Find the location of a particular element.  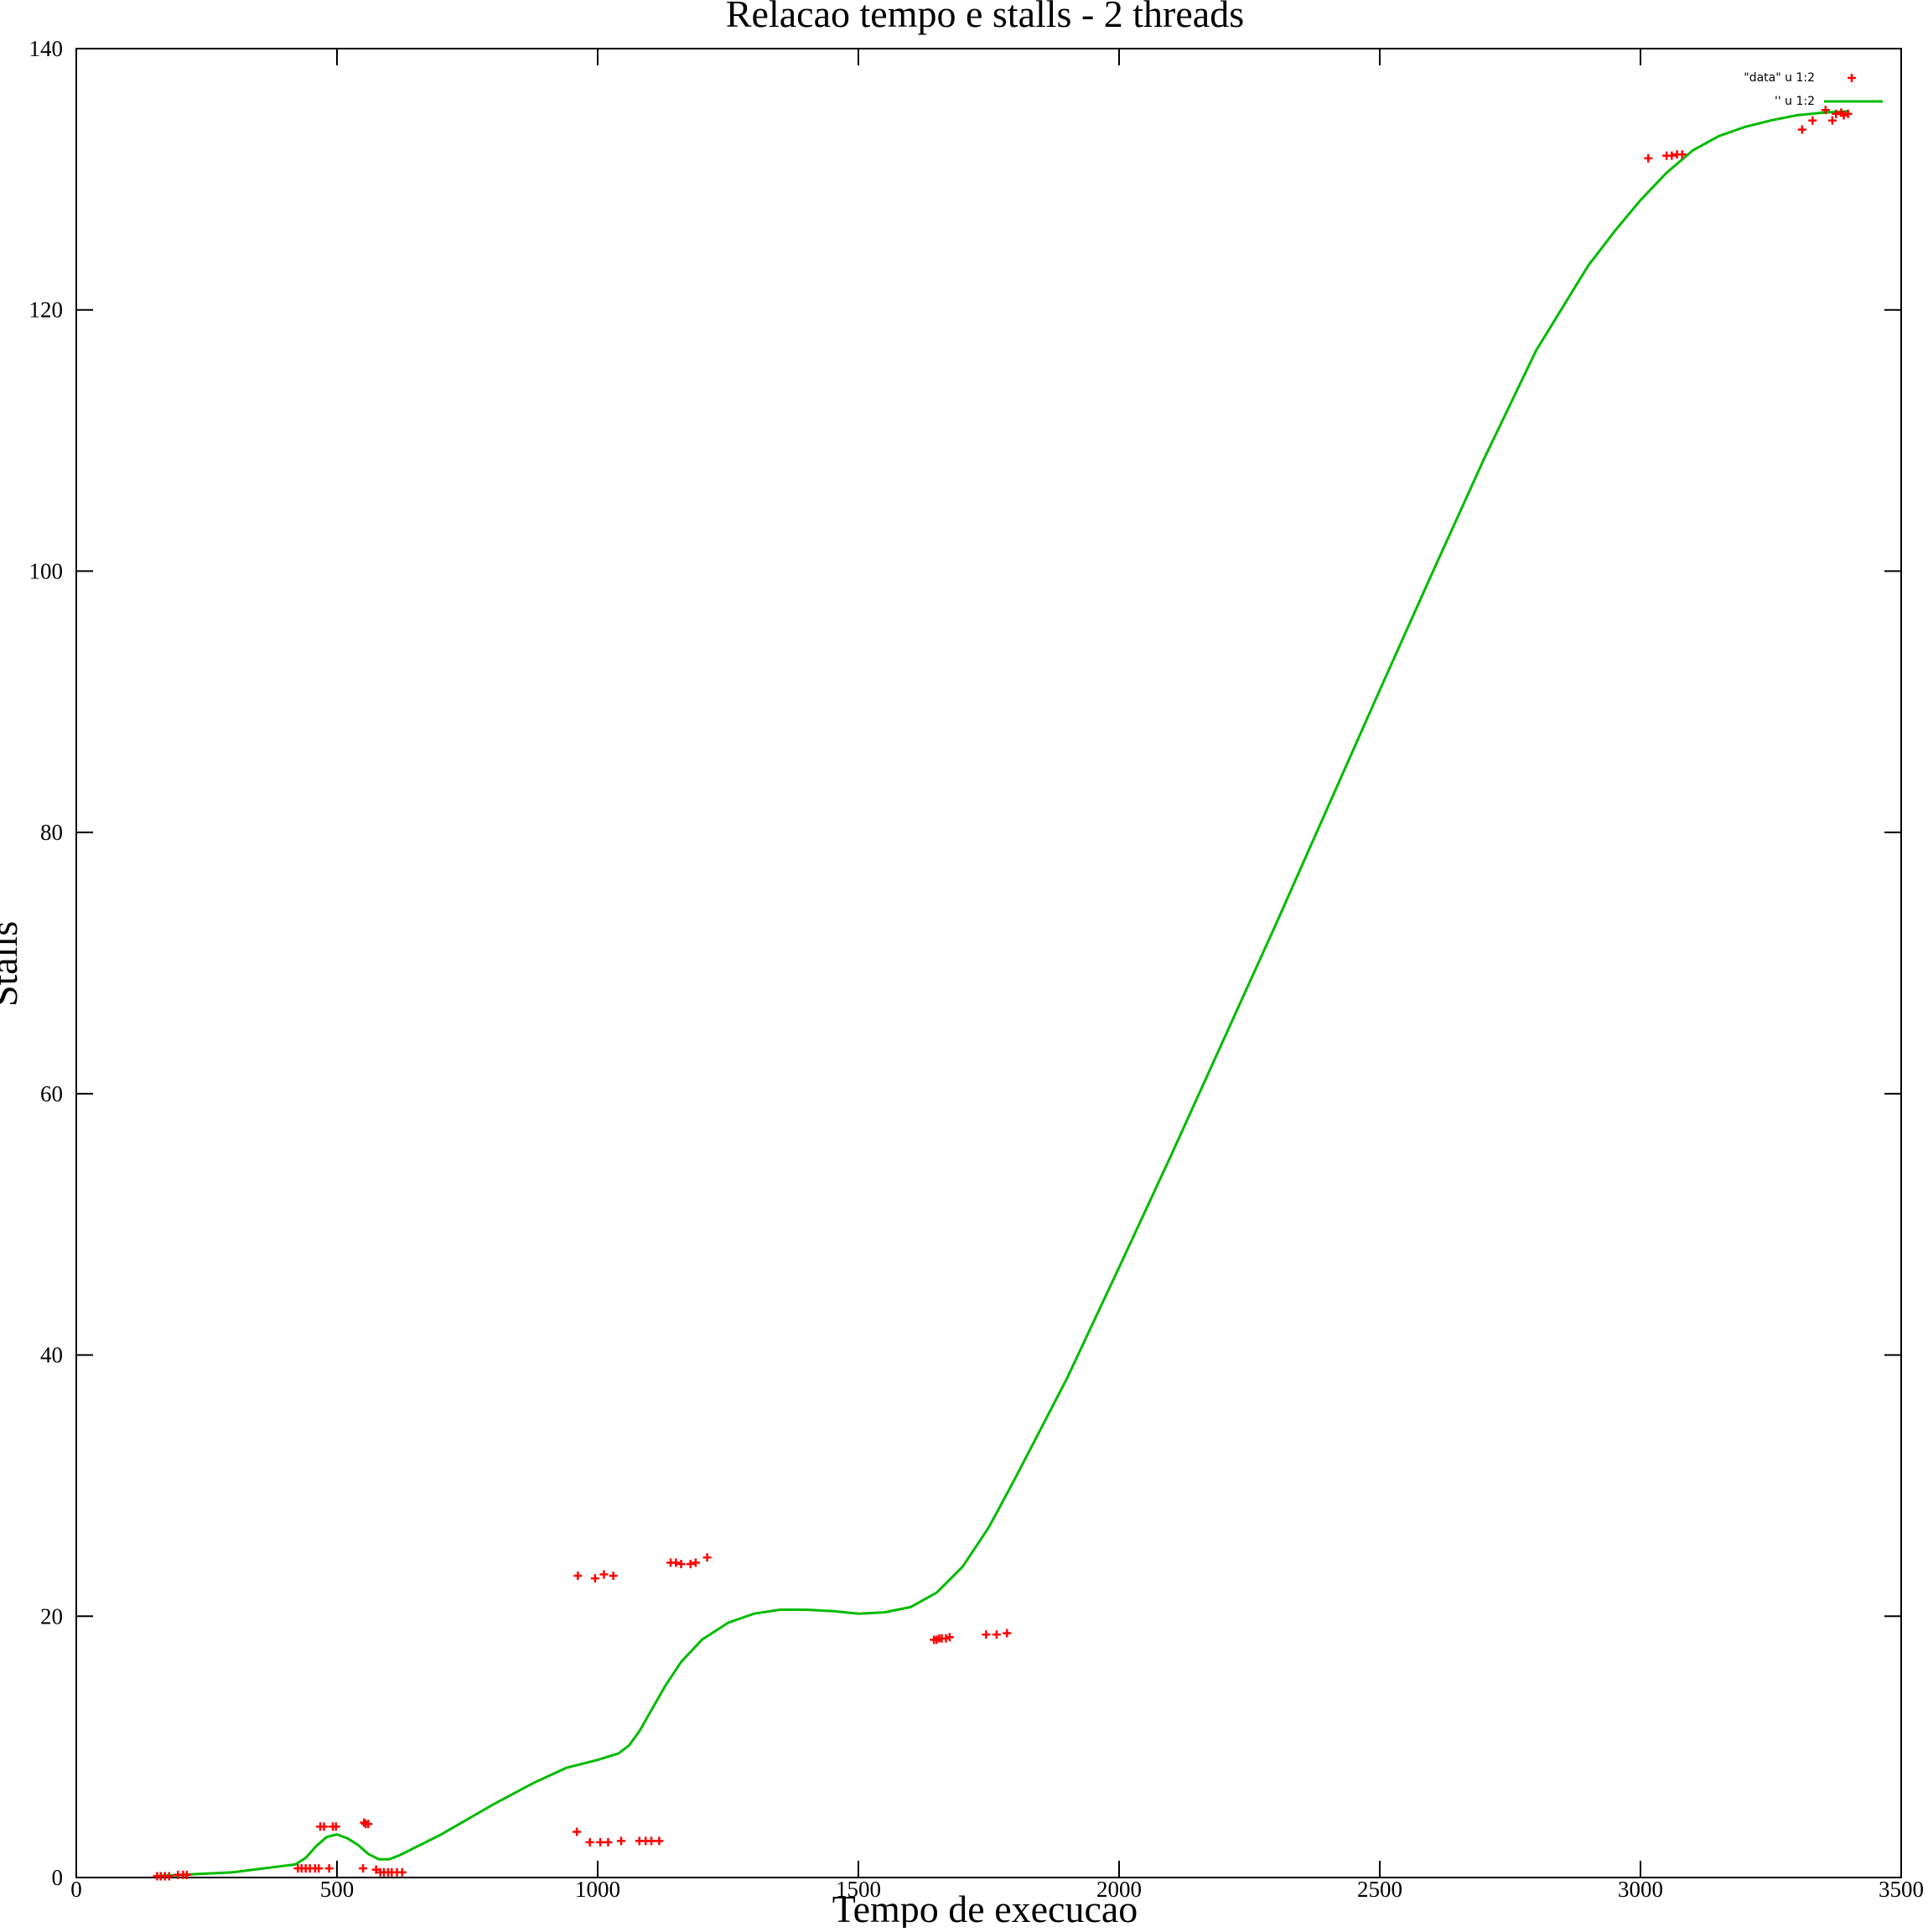

legend-label-points: "data" u 1:2 is located at coordinates (1779, 78).